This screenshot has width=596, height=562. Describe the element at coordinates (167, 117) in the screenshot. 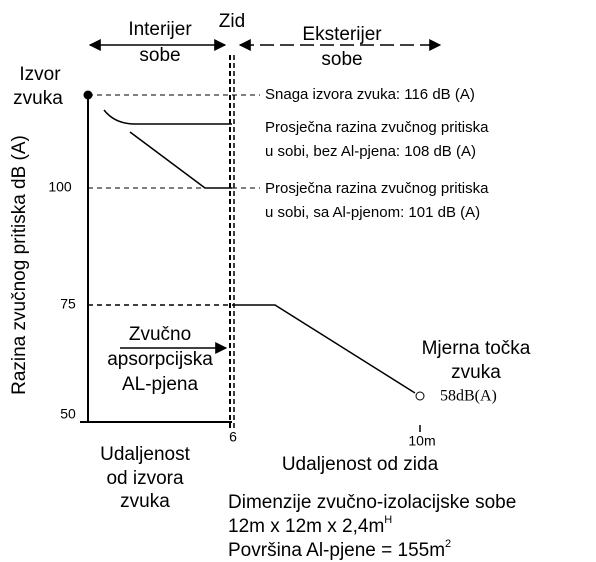

I see `curve-without` at that location.